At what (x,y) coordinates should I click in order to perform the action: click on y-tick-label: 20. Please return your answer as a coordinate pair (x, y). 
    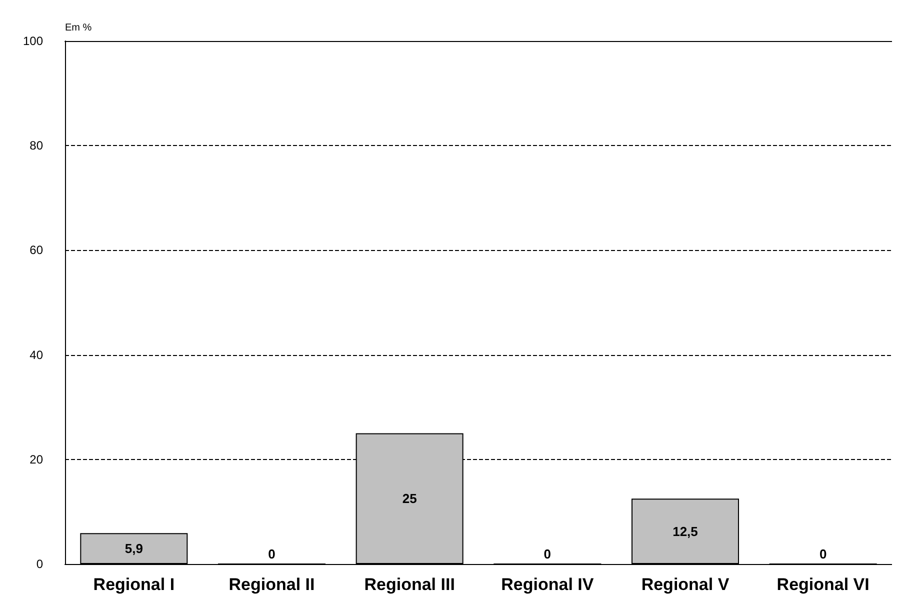
    Looking at the image, I should click on (37, 459).